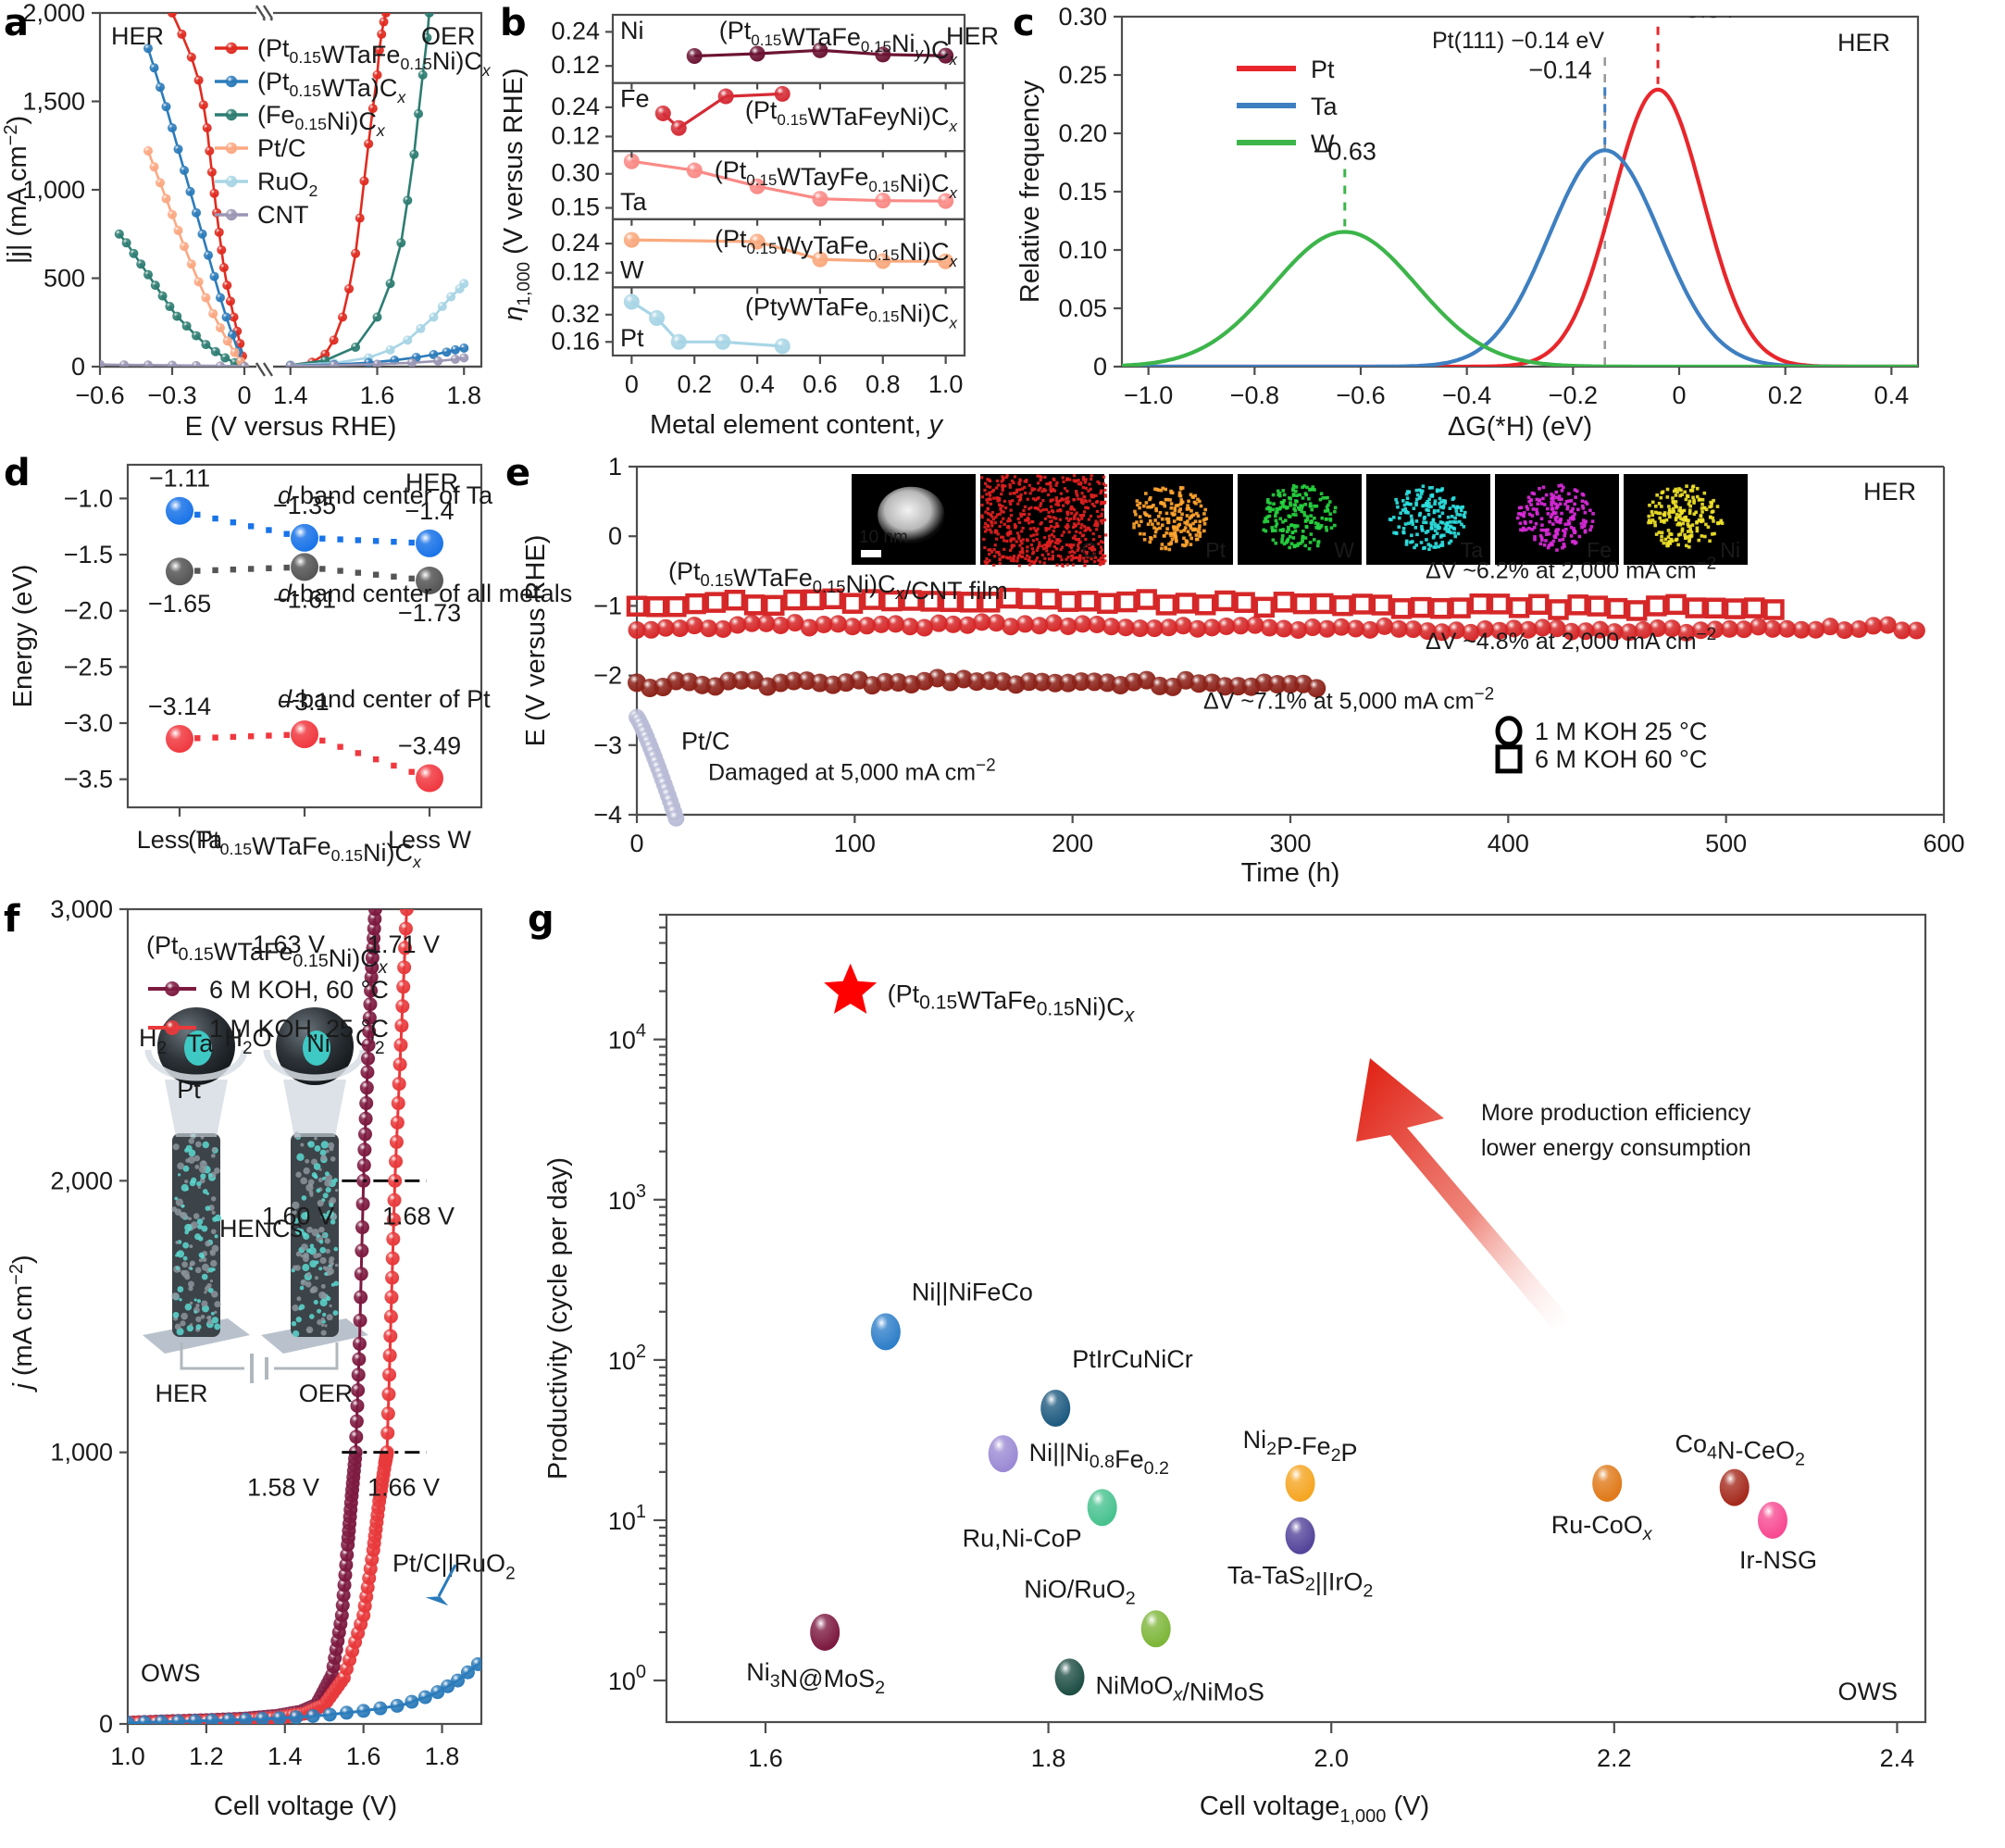 The image size is (2005, 1848). Describe the element at coordinates (148, 363) in the screenshot. I see `marker-CNT HER` at that location.